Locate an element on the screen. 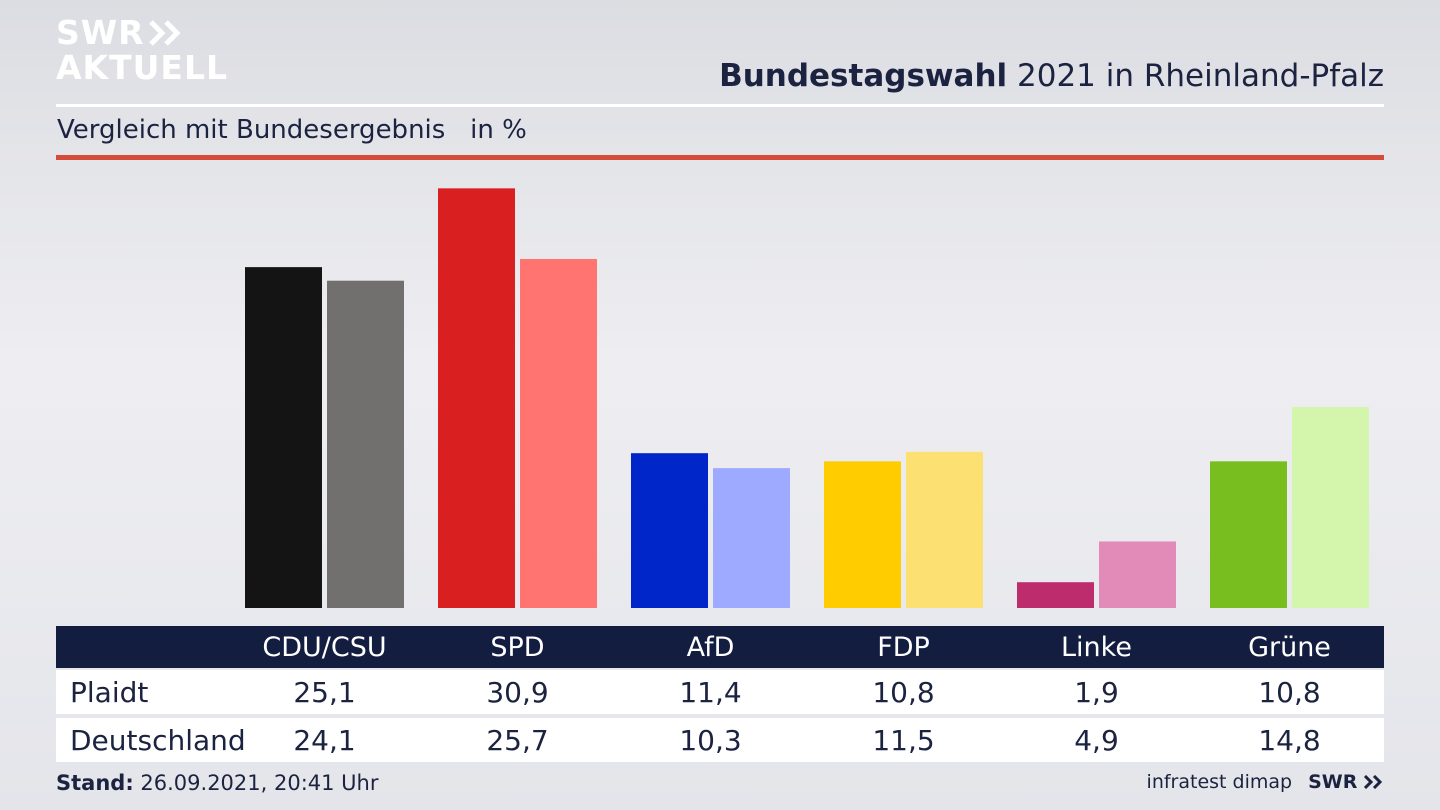 The width and height of the screenshot is (1440, 810). value-plaidt-spd: 30,9 is located at coordinates (517, 692).